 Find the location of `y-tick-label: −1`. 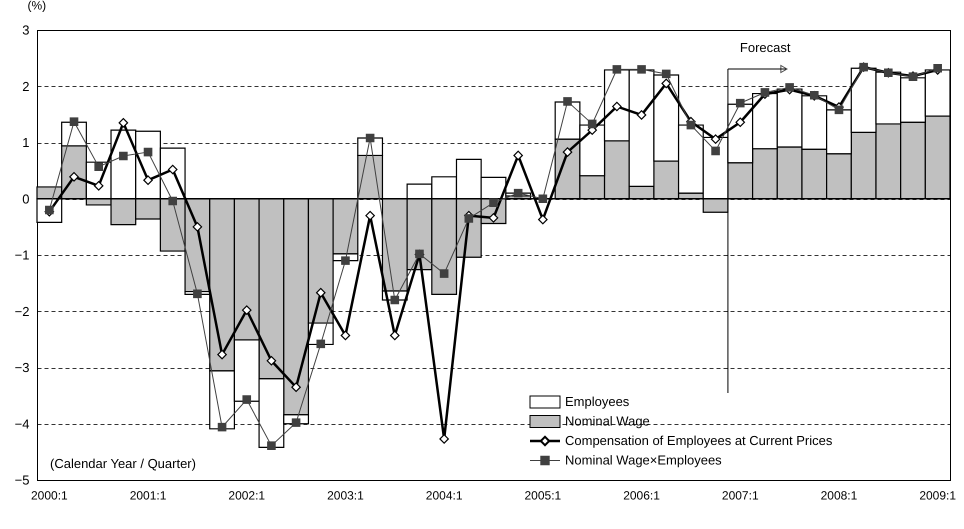

y-tick-label: −1 is located at coordinates (22, 255).